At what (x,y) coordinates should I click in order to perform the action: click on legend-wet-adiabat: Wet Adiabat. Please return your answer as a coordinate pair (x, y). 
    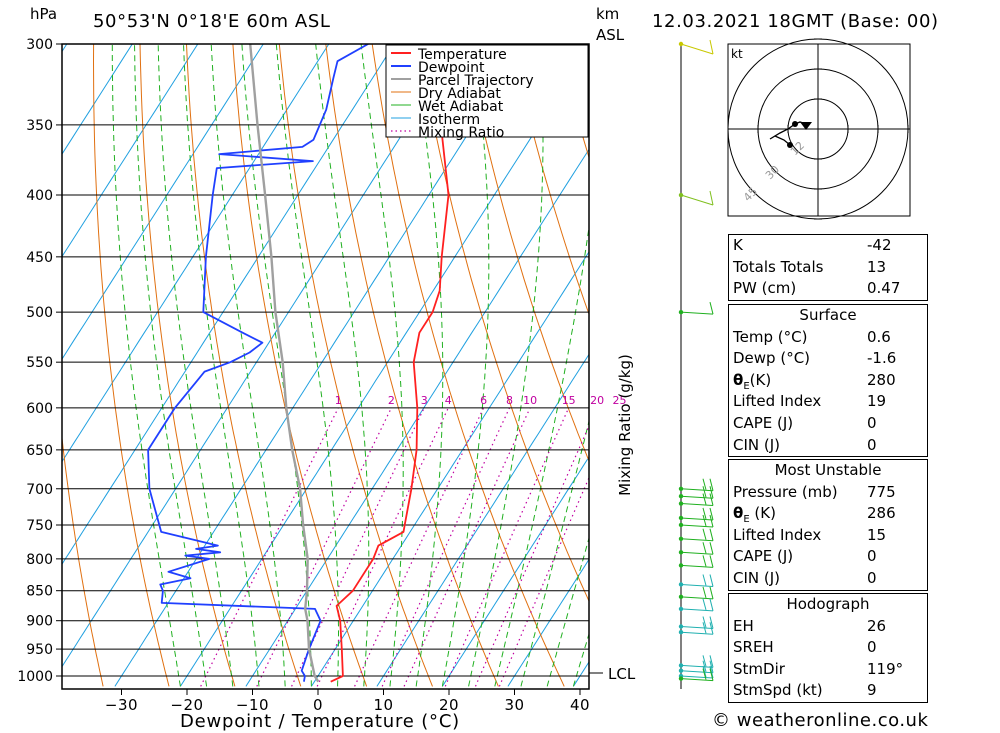
    Looking at the image, I should click on (461, 107).